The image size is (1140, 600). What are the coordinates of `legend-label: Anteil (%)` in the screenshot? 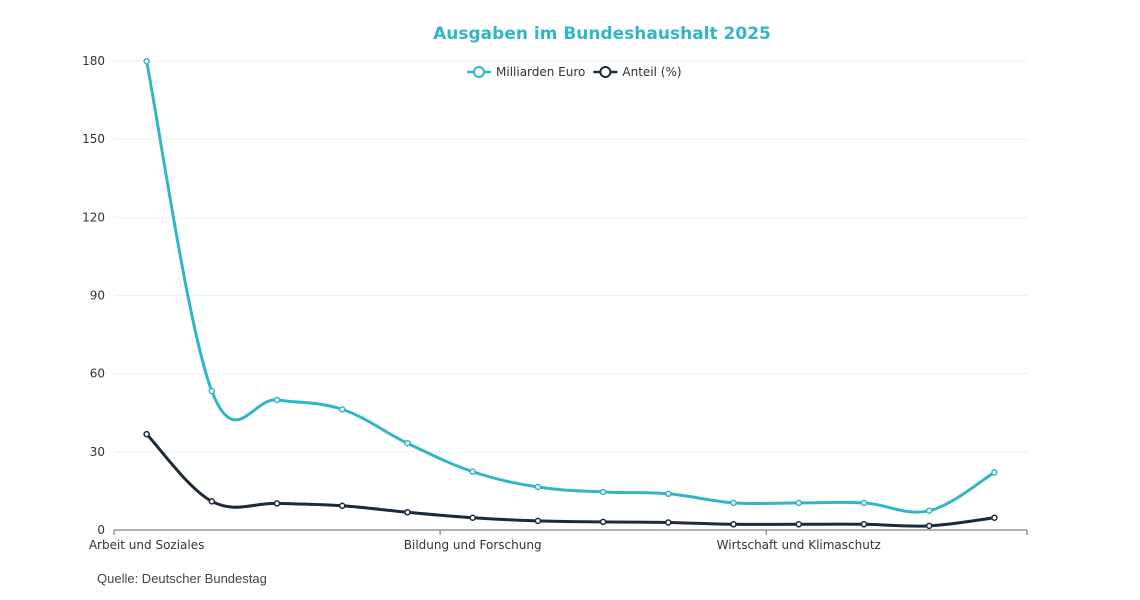 It's located at (651, 72).